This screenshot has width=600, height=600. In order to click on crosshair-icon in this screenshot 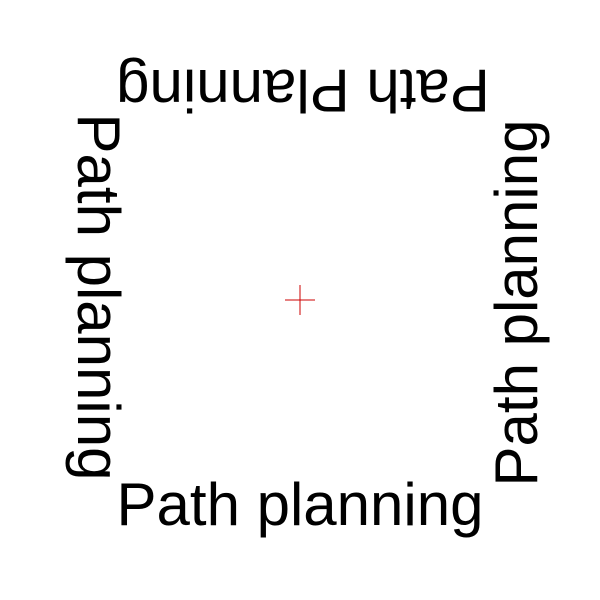, I will do `click(300, 300)`.